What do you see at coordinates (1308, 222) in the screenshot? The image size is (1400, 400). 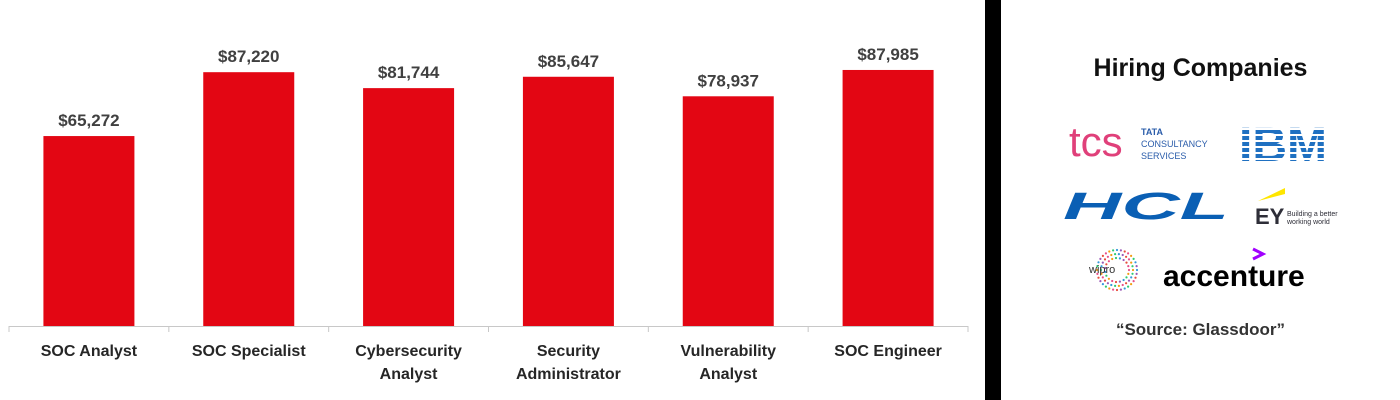 I see `svg-text: working world` at bounding box center [1308, 222].